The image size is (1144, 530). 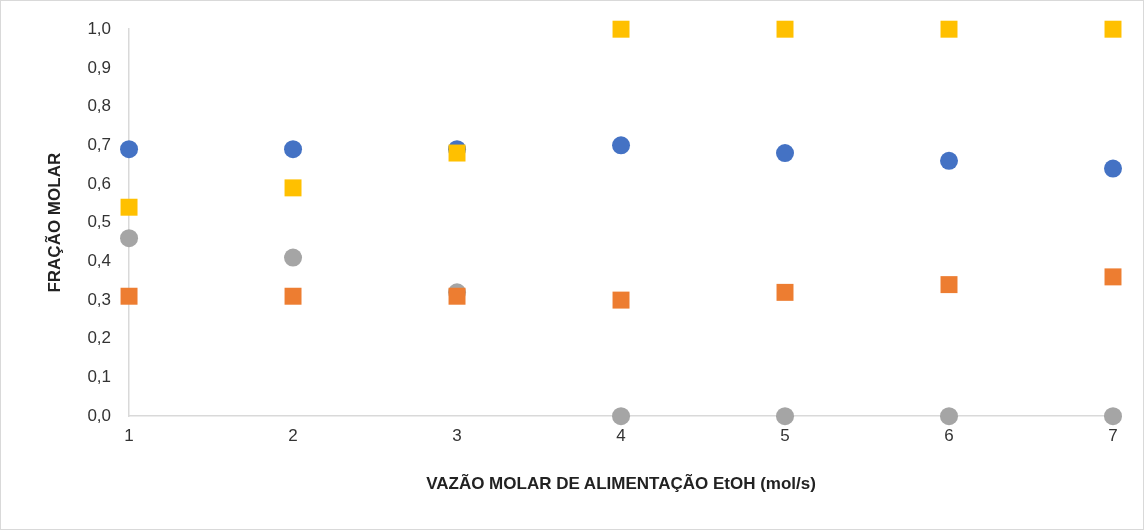 I want to click on x-tick-label: 2, so click(x=293, y=436).